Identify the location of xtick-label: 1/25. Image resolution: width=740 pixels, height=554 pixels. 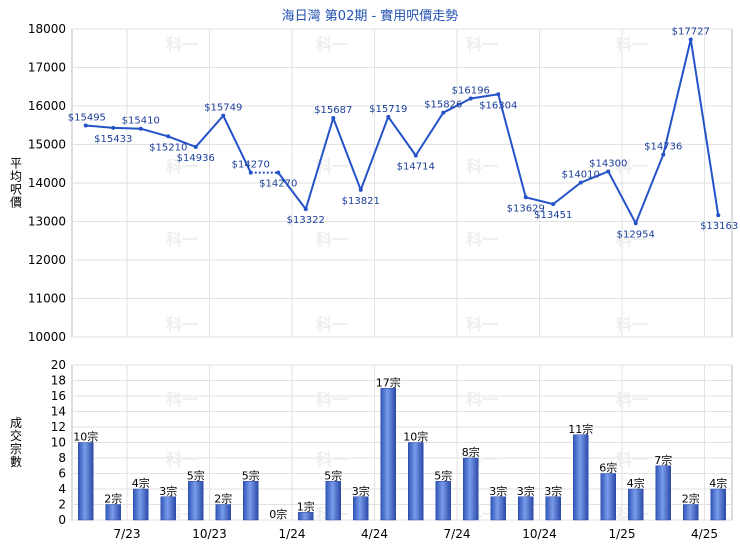
(622, 534).